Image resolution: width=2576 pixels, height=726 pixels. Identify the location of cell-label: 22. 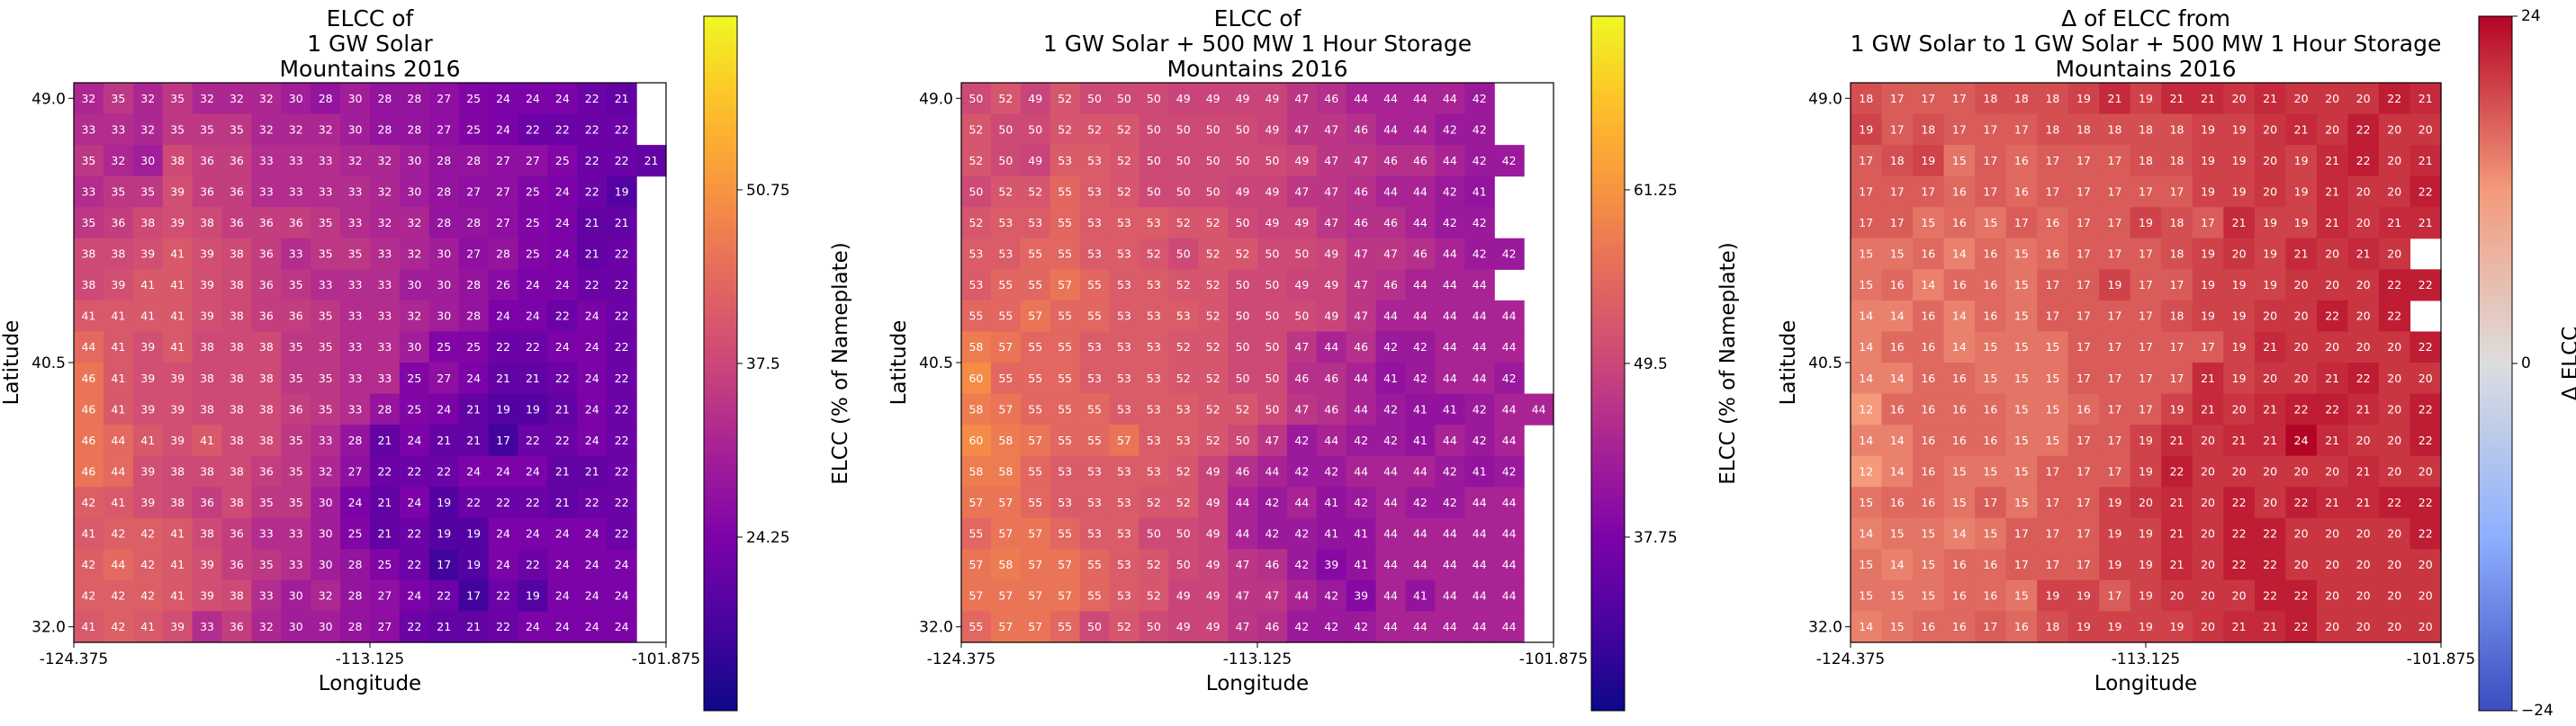
(533, 347).